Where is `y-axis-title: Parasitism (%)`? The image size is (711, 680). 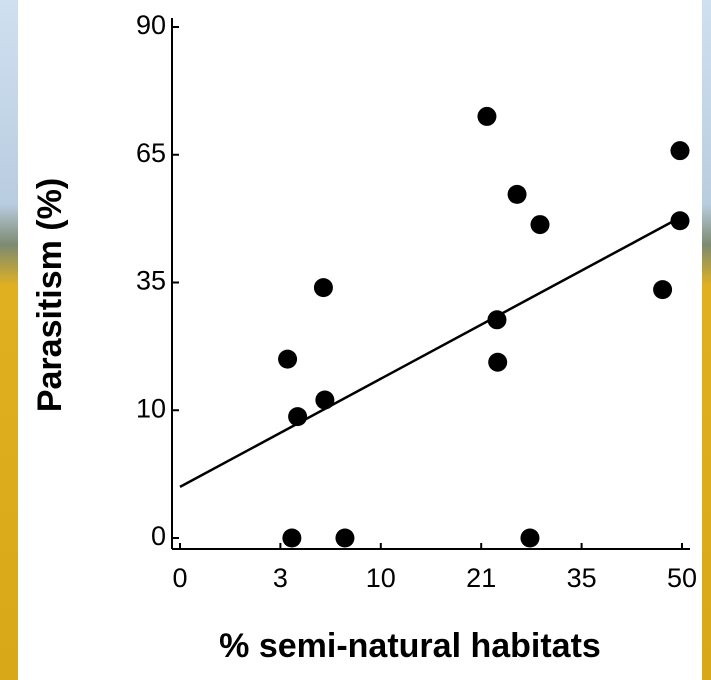 y-axis-title: Parasitism (%) is located at coordinates (50, 295).